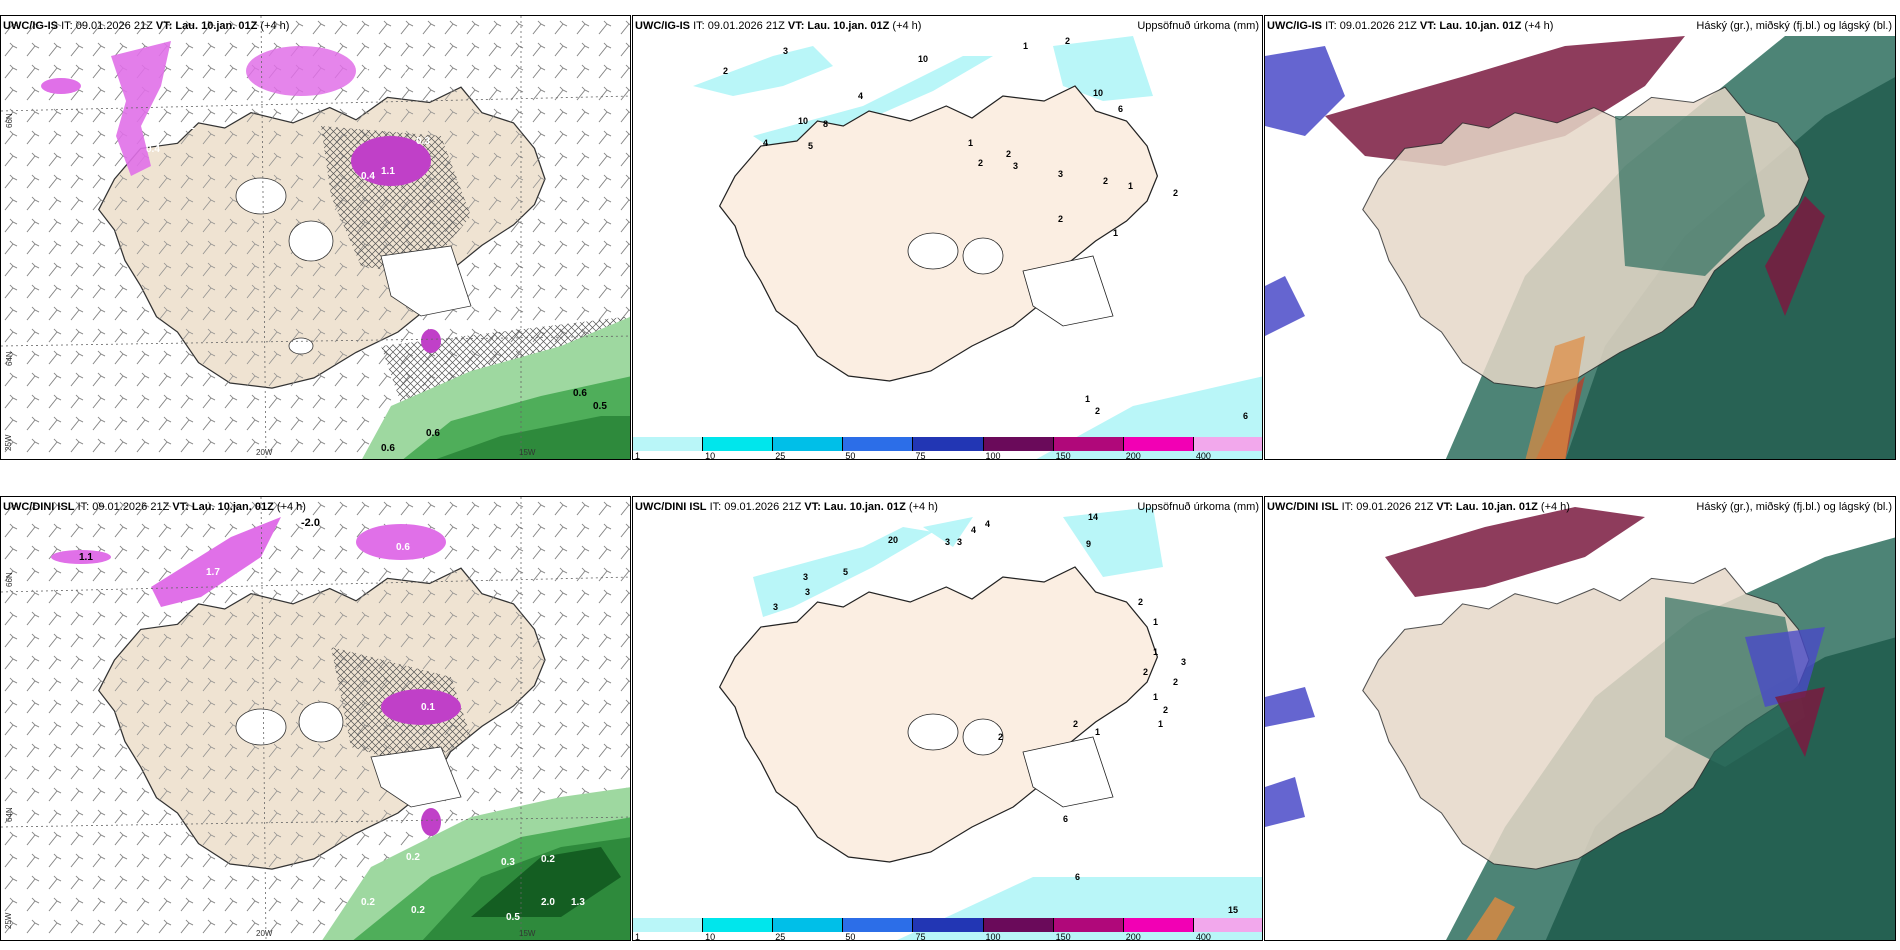  I want to click on lon-label-mid: 20W, so click(264, 452).